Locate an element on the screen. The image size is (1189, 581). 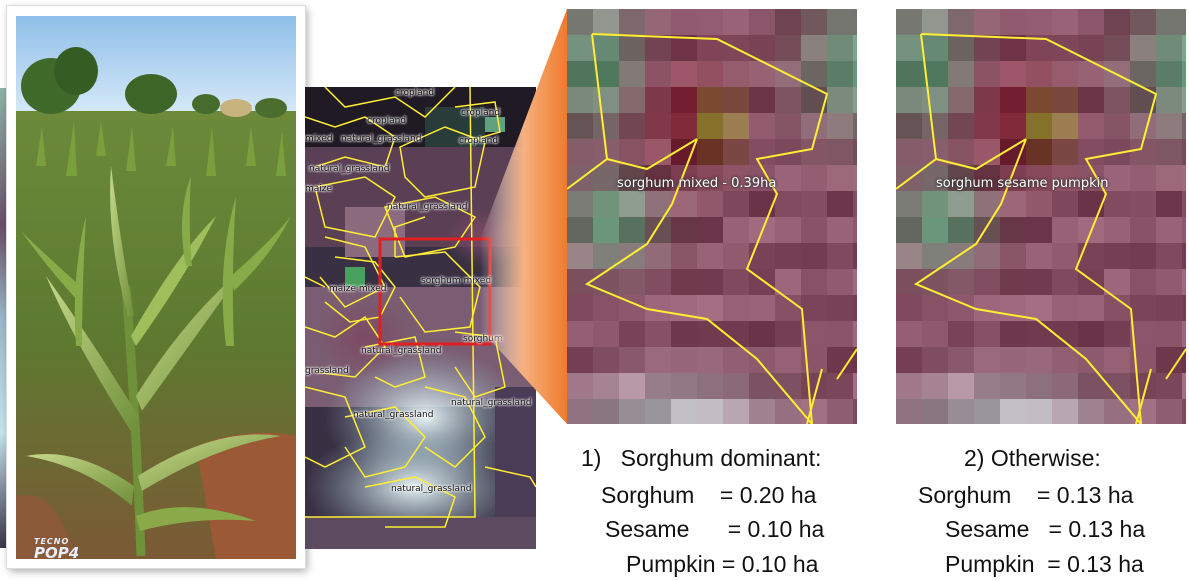
map-label-cropland-1: cropland is located at coordinates (415, 93).